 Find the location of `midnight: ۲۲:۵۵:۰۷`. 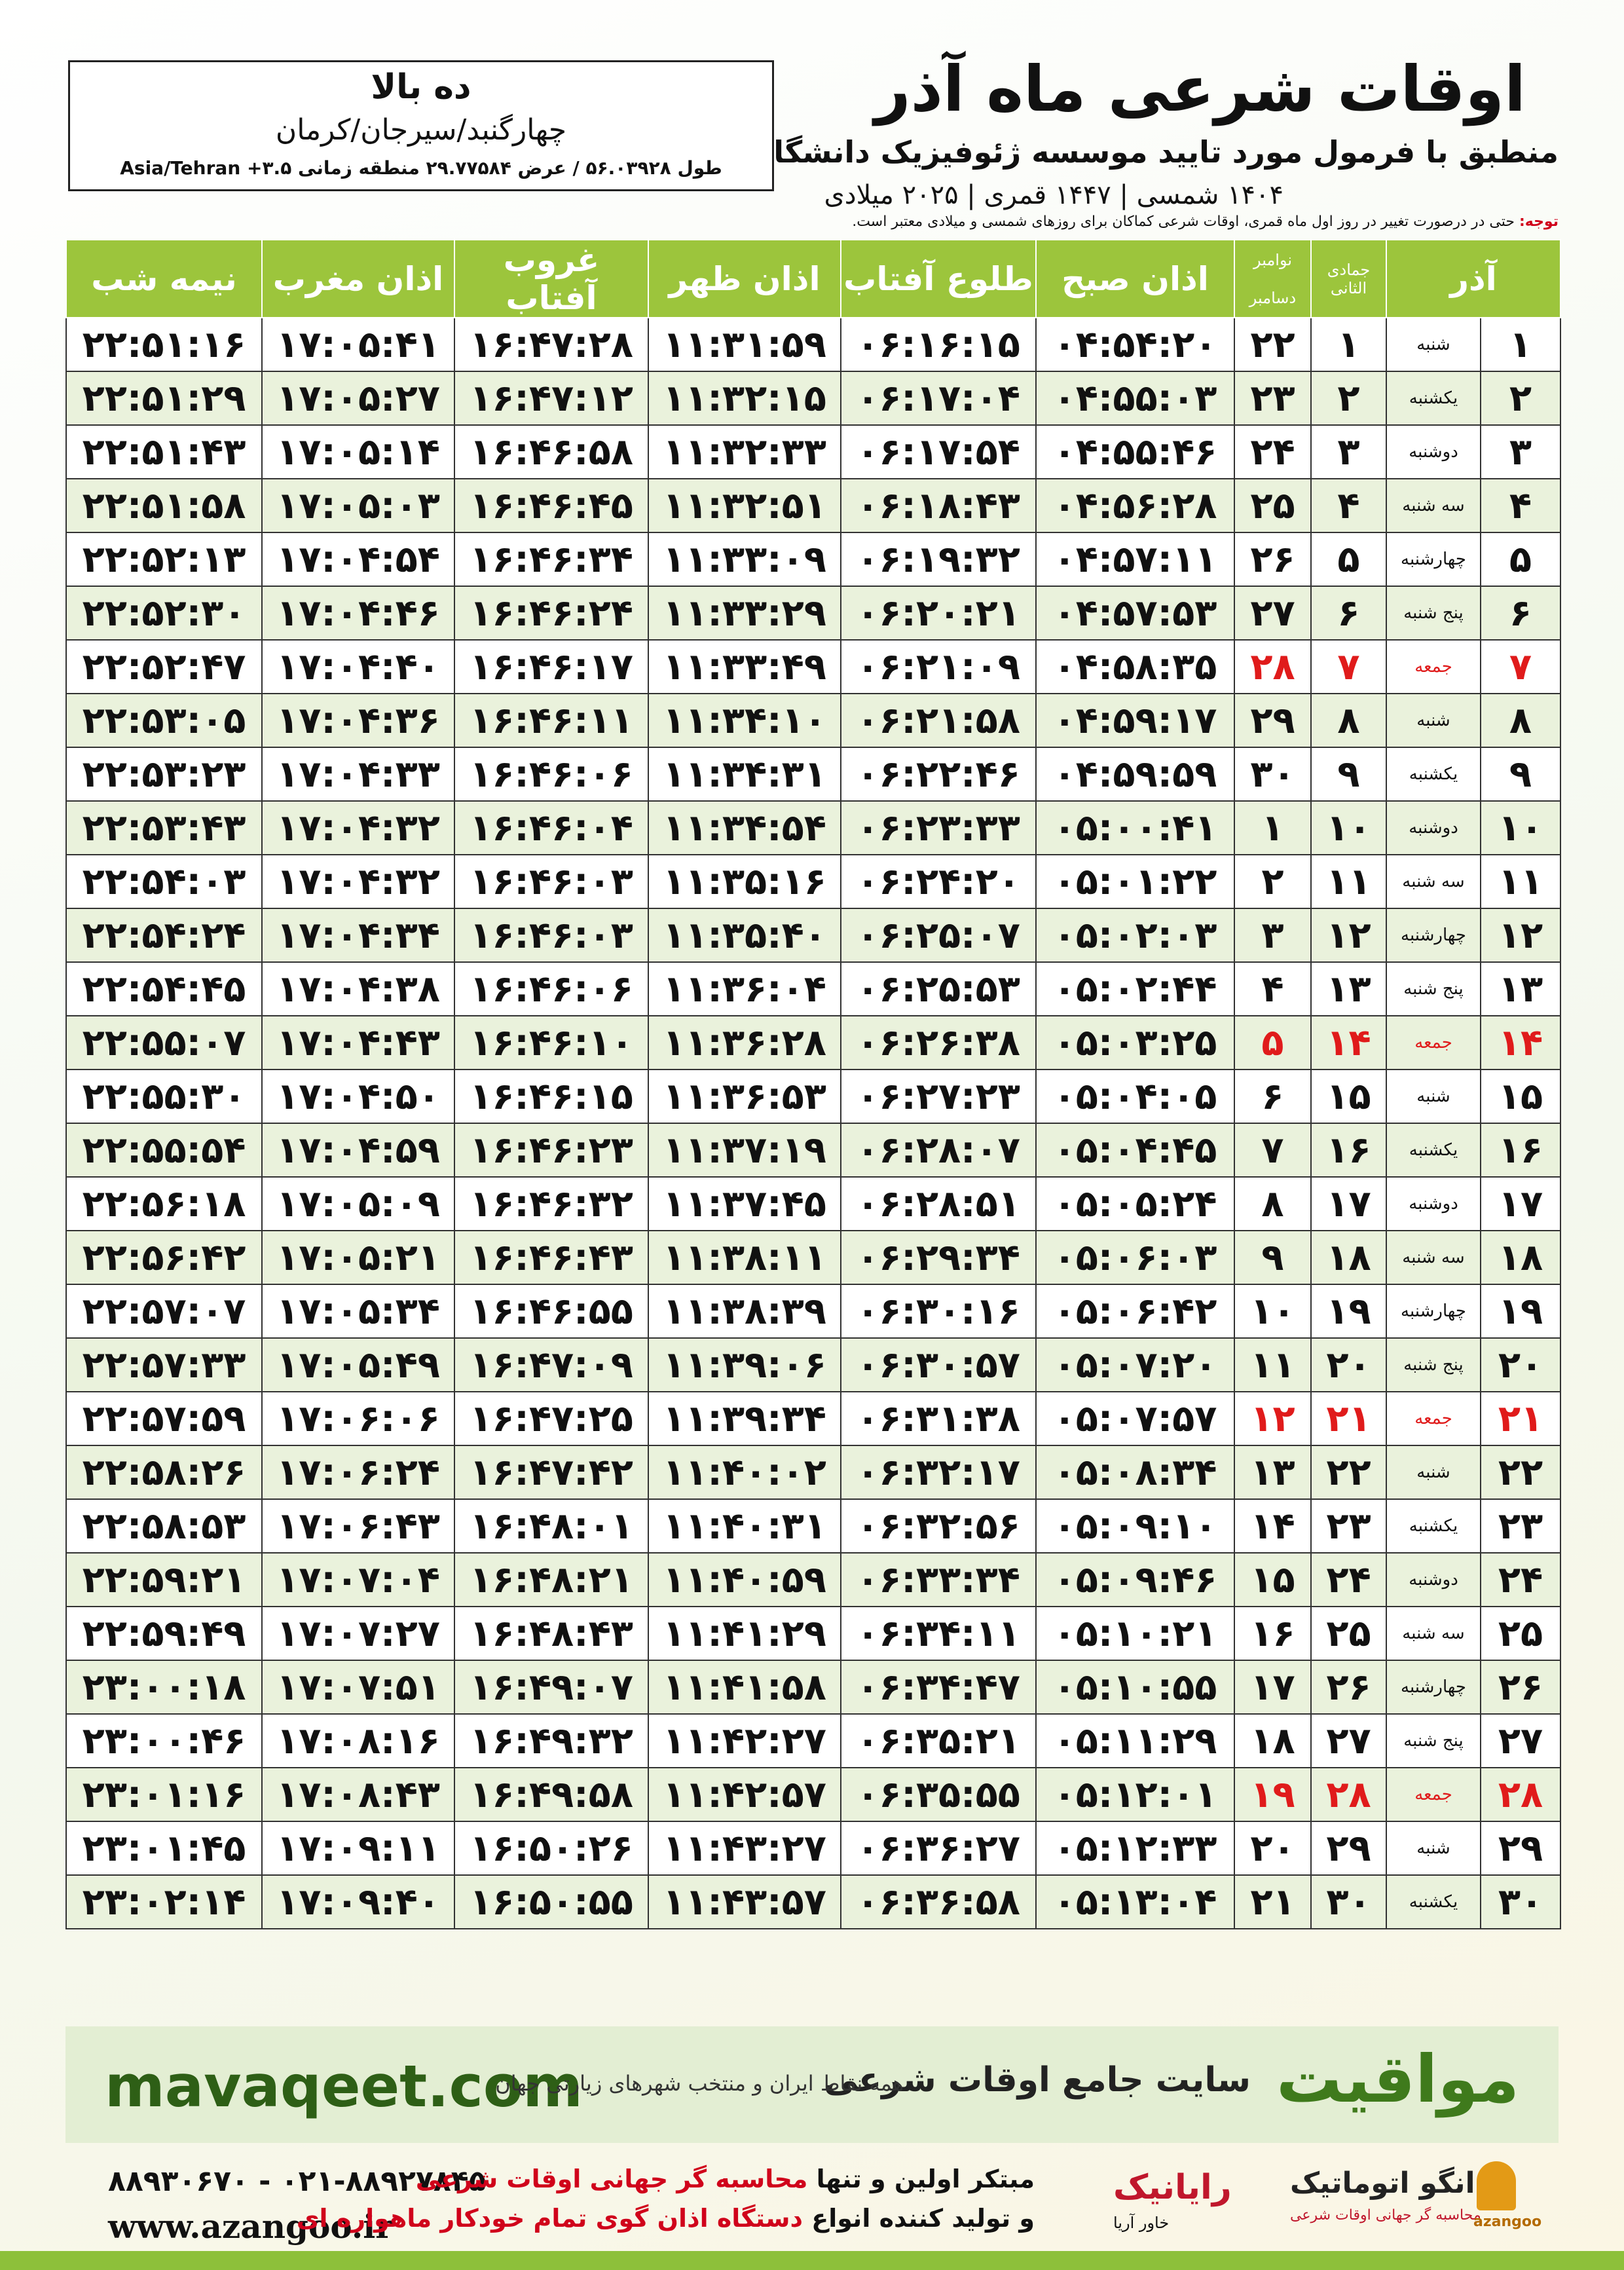

midnight: ۲۲:۵۵:۰۷ is located at coordinates (164, 1042).